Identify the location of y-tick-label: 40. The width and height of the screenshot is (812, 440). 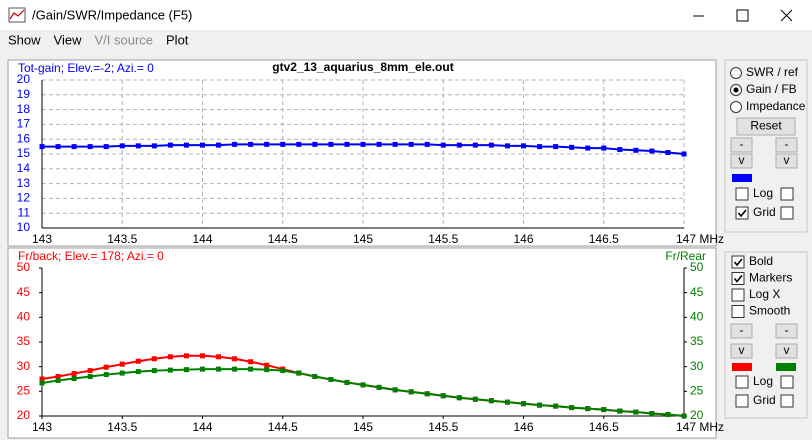
(24, 317).